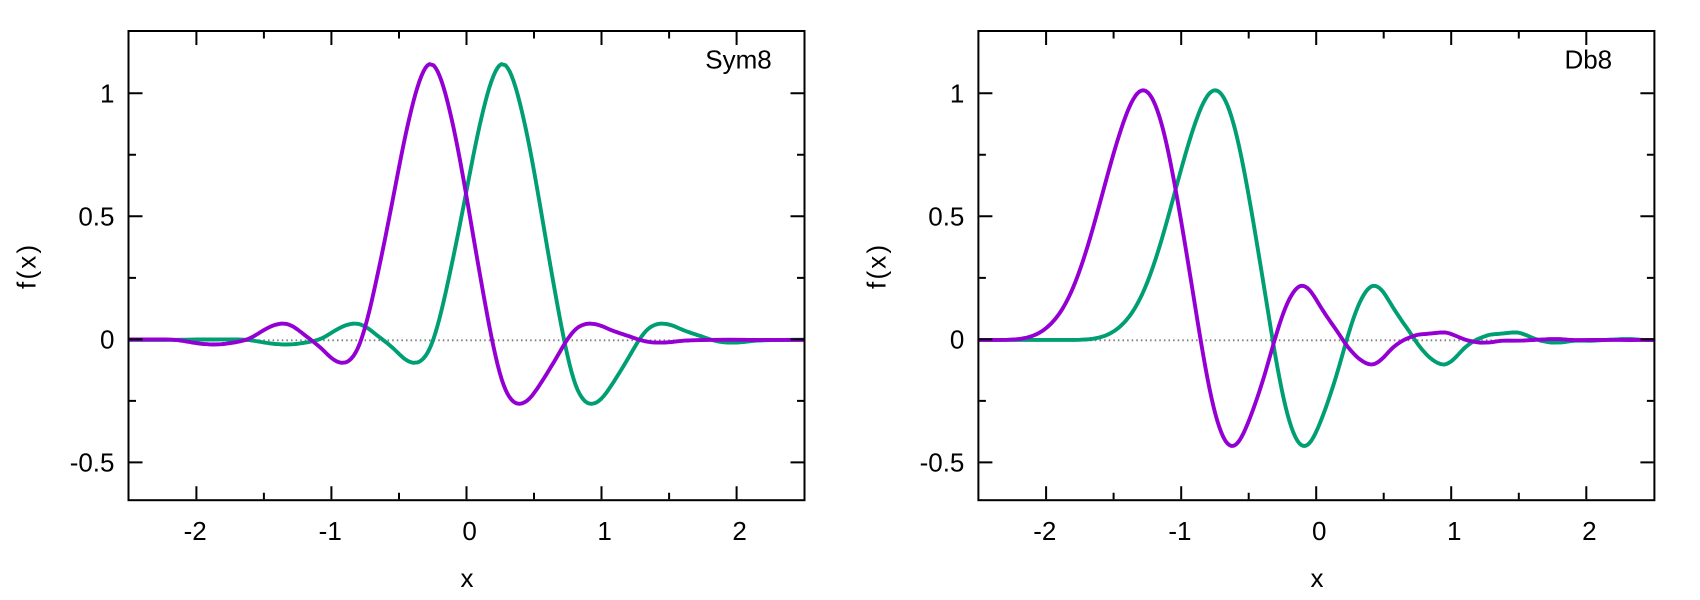 The image size is (1700, 600). I want to click on svg-text: Sym8, so click(738, 59).